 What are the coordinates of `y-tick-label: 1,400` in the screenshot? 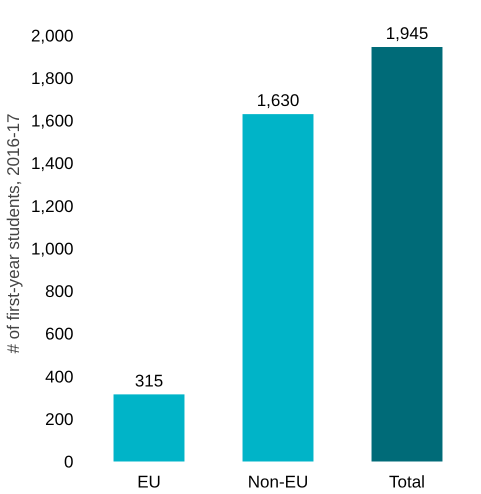 It's located at (52, 164).